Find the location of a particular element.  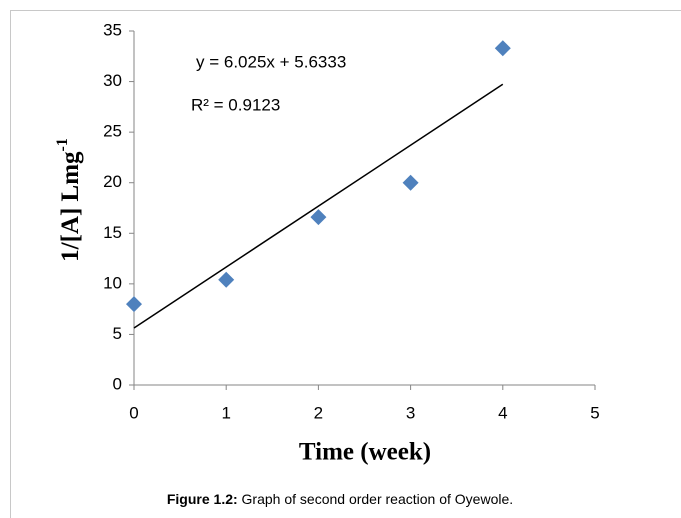

equation: y = 6.025x + 5.6333 is located at coordinates (271, 61).